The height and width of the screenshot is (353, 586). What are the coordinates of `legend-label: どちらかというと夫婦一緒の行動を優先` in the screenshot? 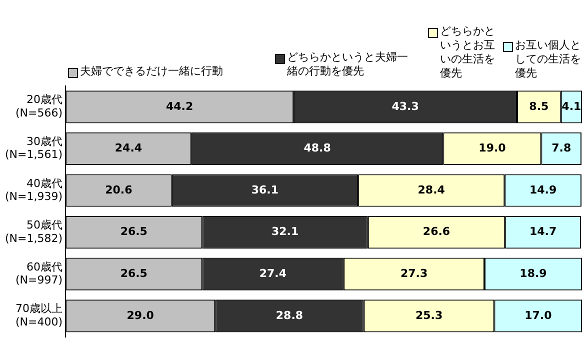 It's located at (347, 64).